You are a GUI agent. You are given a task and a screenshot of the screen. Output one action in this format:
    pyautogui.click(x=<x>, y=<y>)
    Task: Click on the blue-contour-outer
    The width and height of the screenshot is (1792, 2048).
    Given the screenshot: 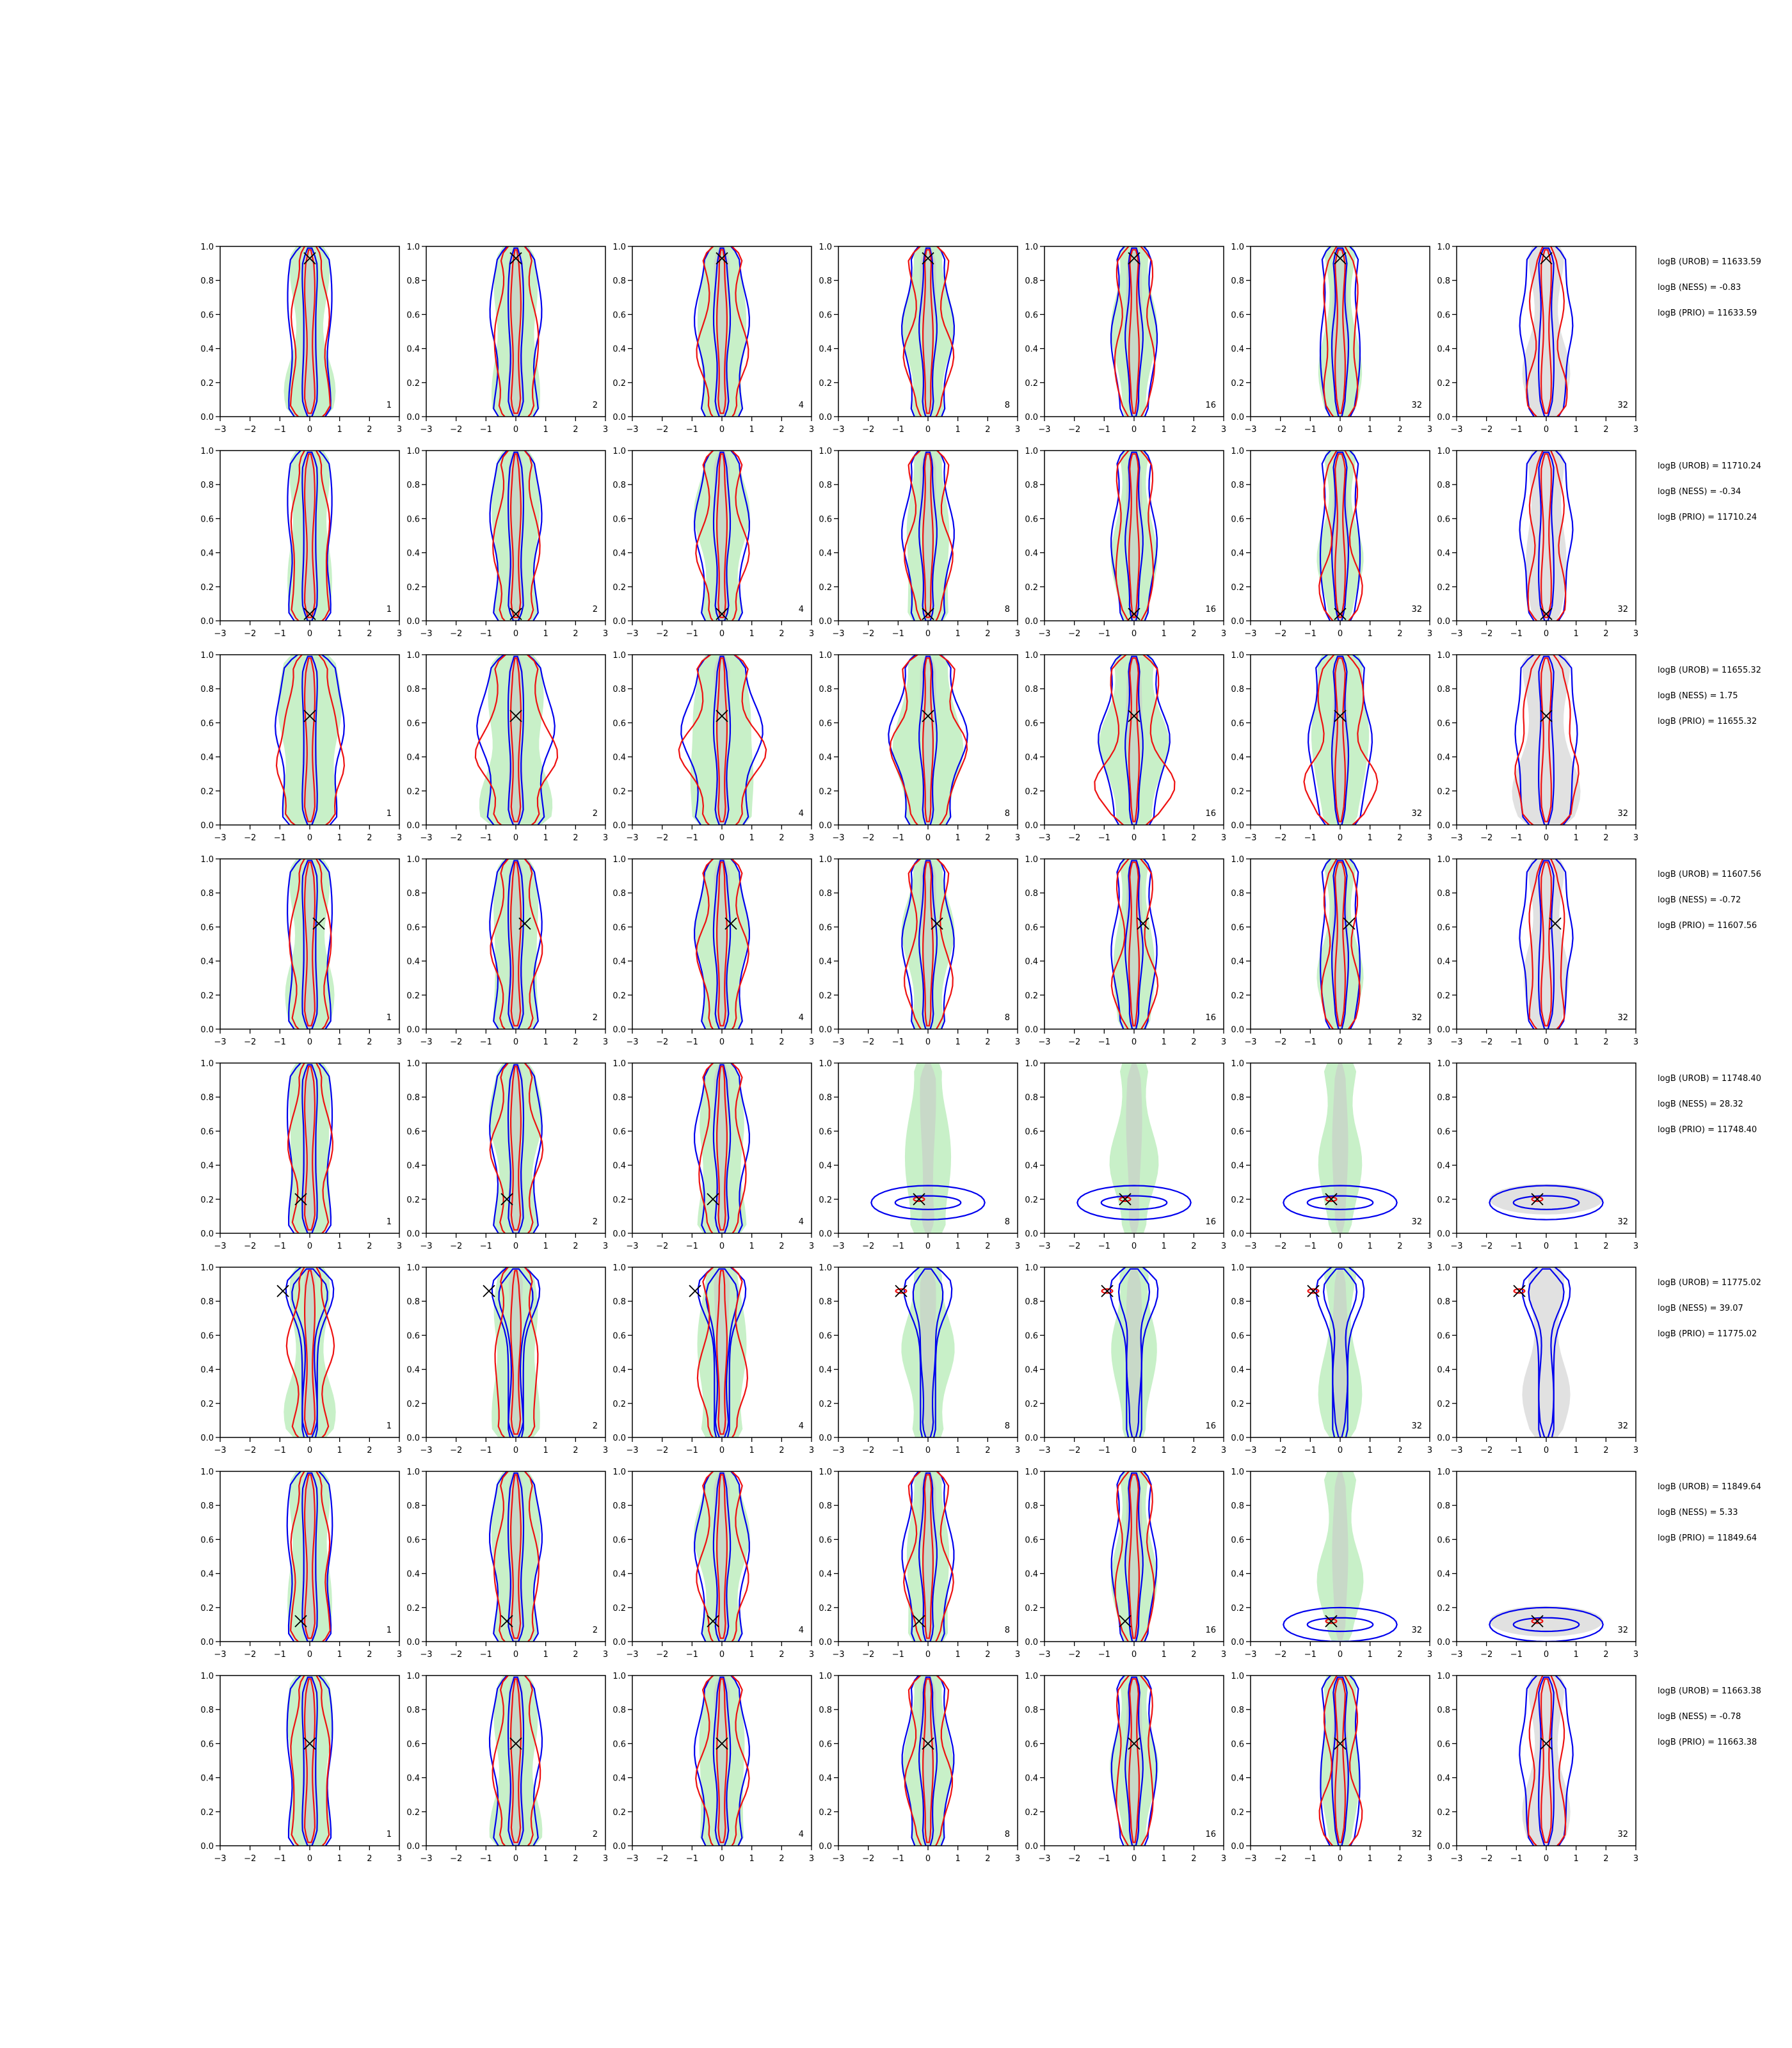 What is the action you would take?
    pyautogui.click(x=310, y=331)
    